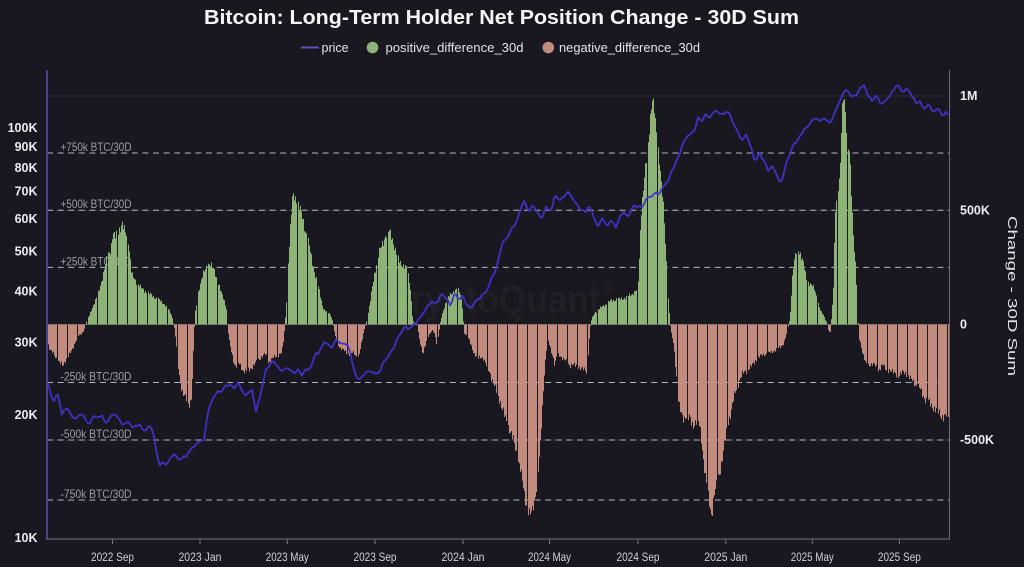  Describe the element at coordinates (26, 343) in the screenshot. I see `svg-text: 30K` at that location.